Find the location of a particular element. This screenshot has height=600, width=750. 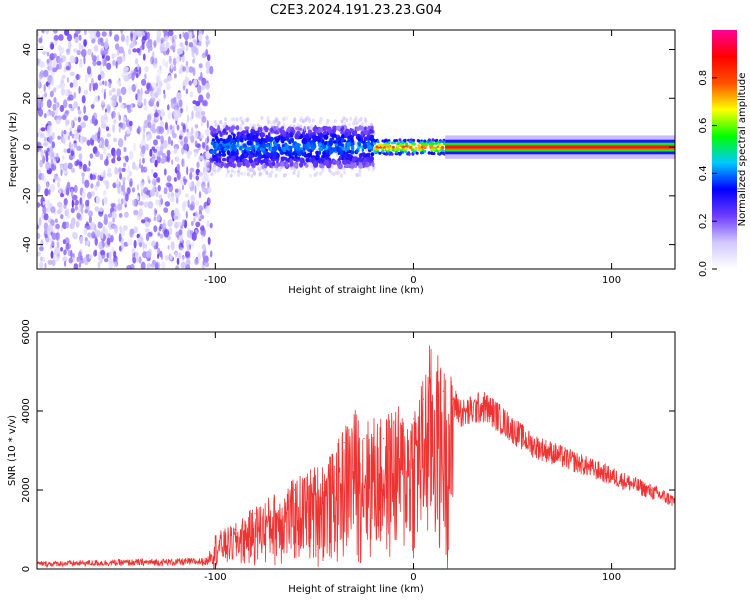

snr-x-tick-label: 100 is located at coordinates (611, 577).